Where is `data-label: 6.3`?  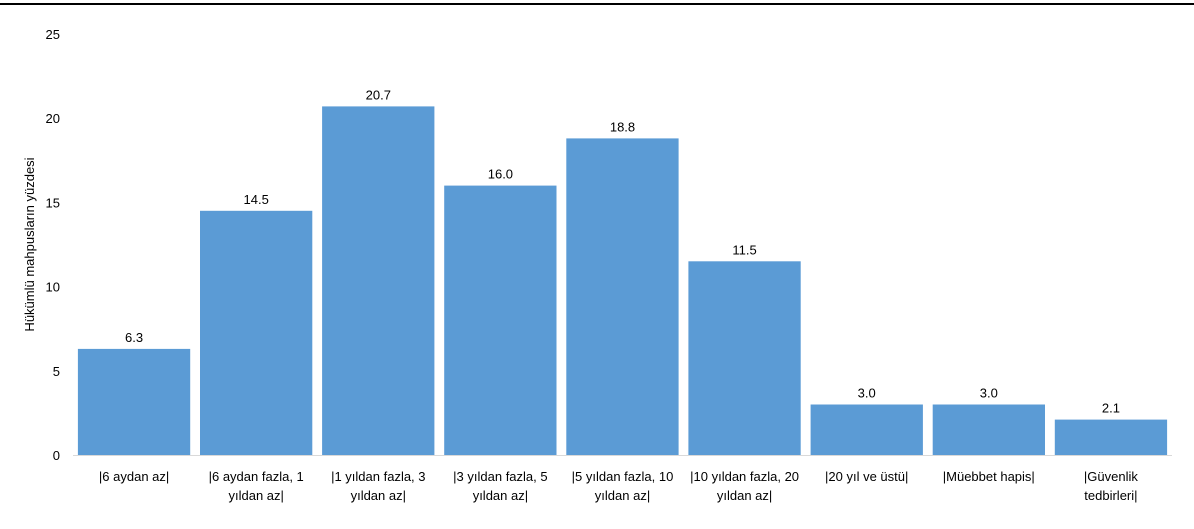 data-label: 6.3 is located at coordinates (134, 337).